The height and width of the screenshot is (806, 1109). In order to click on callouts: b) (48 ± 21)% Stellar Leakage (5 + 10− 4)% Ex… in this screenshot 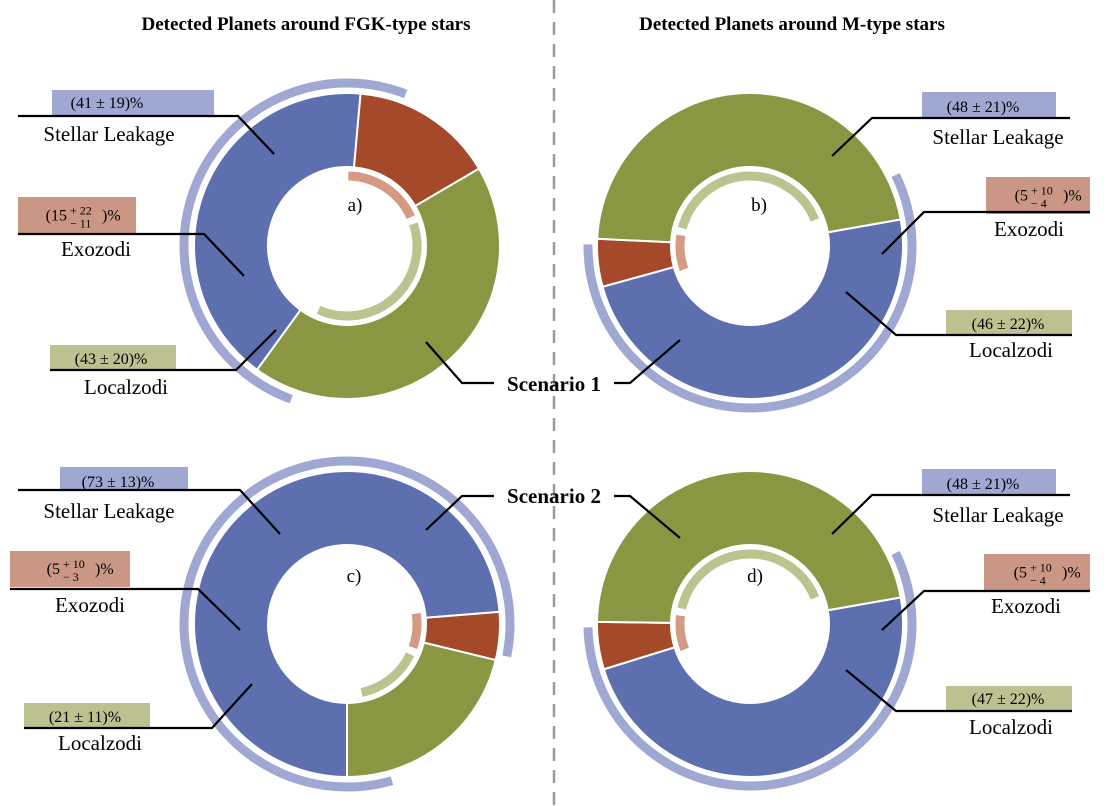, I will do `click(920, 227)`.